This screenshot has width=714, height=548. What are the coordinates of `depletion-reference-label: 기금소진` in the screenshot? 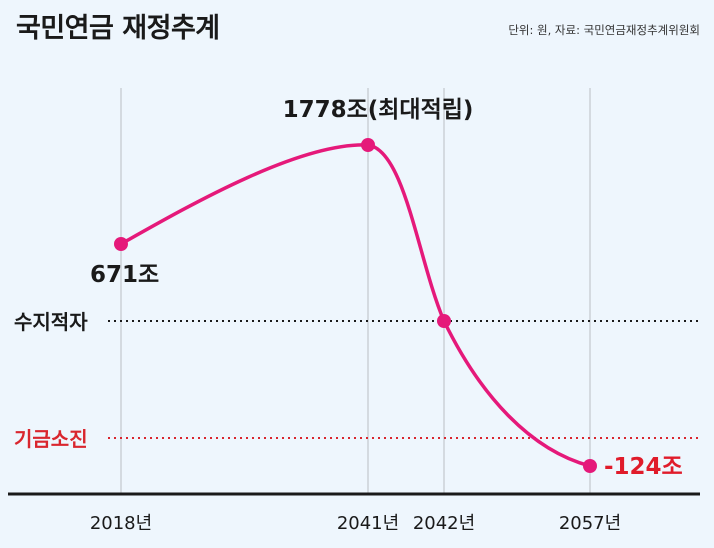 It's located at (51, 439).